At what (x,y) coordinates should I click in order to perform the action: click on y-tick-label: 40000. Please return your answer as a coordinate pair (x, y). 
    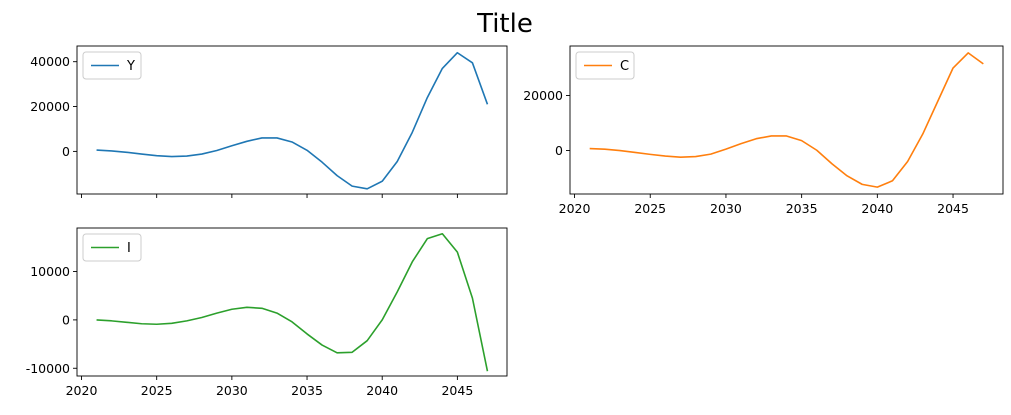
    Looking at the image, I should click on (50, 61).